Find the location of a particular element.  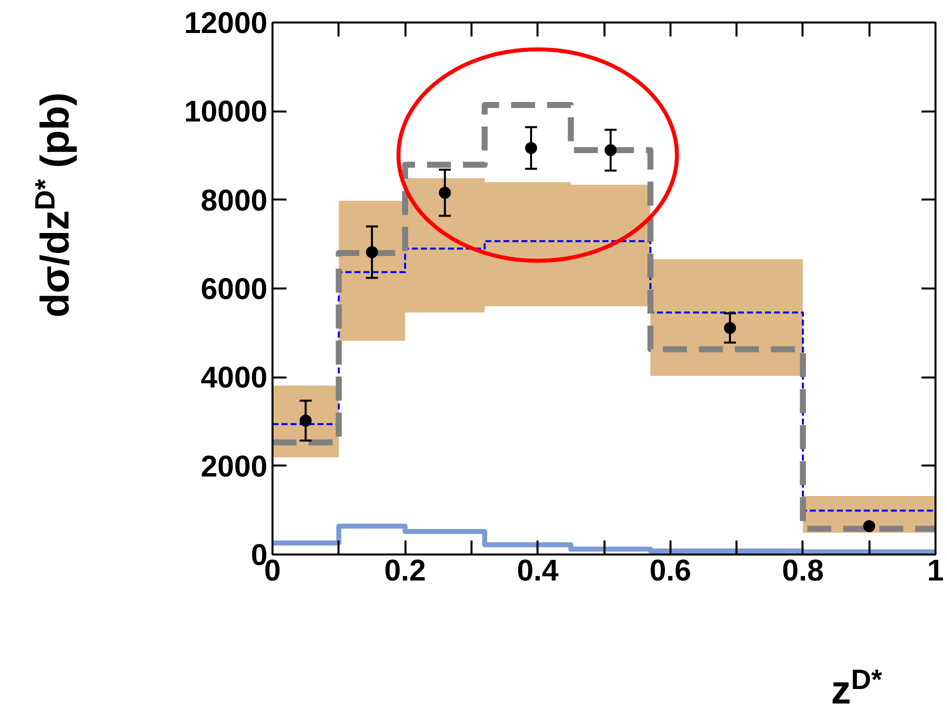

x-axis-title: z$^{D*}$ is located at coordinates (856, 688).